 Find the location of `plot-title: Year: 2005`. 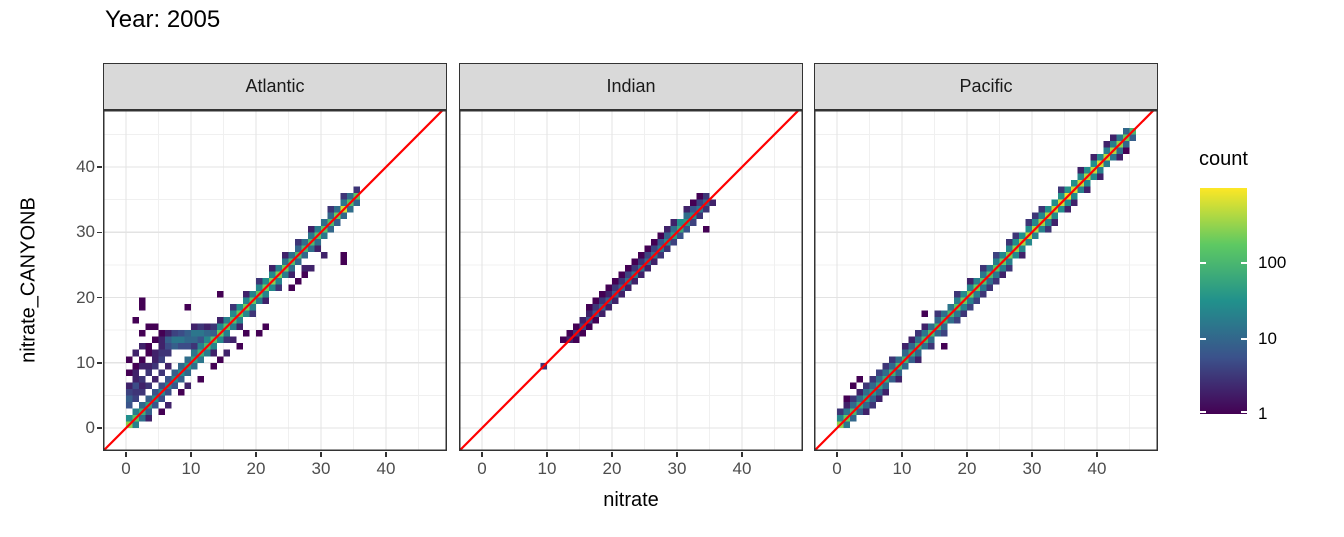

plot-title: Year: 2005 is located at coordinates (163, 19).